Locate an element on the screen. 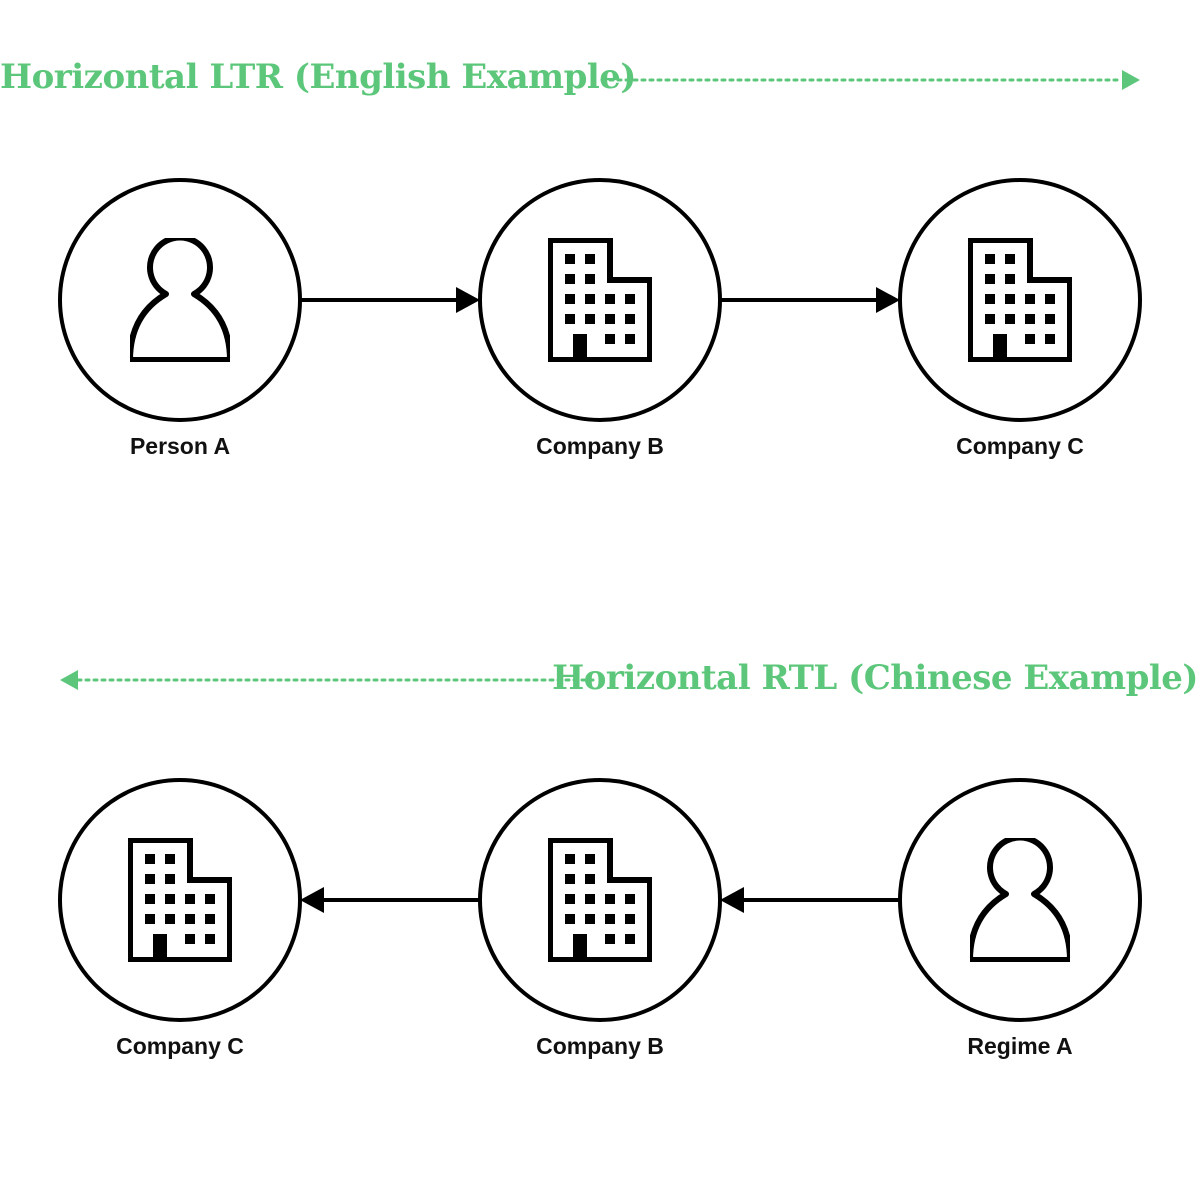  direction-arrow-ltr is located at coordinates (870, 80).